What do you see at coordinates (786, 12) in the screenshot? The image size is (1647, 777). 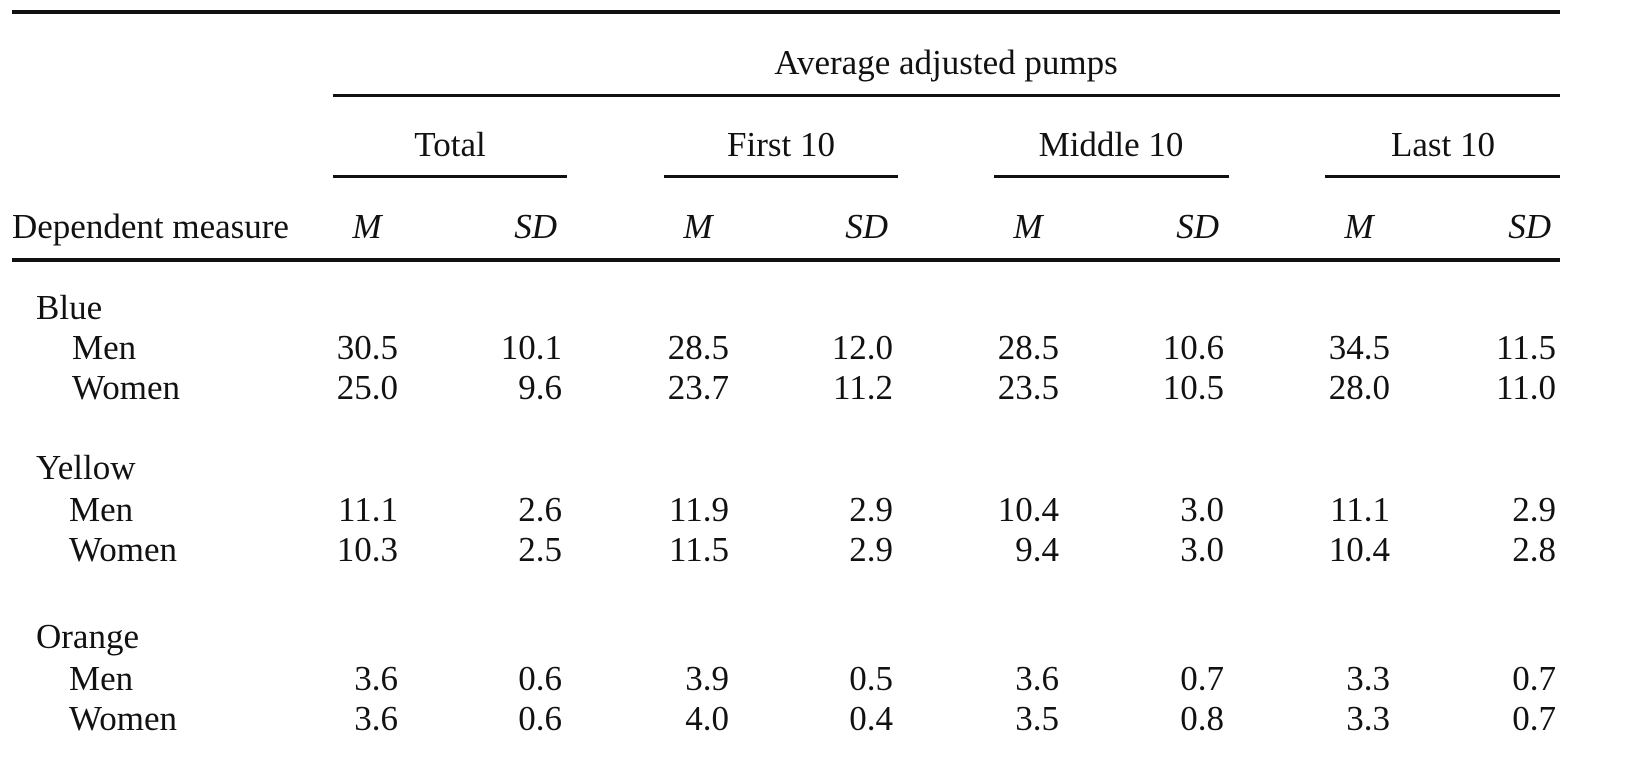 I see `top-rule` at bounding box center [786, 12].